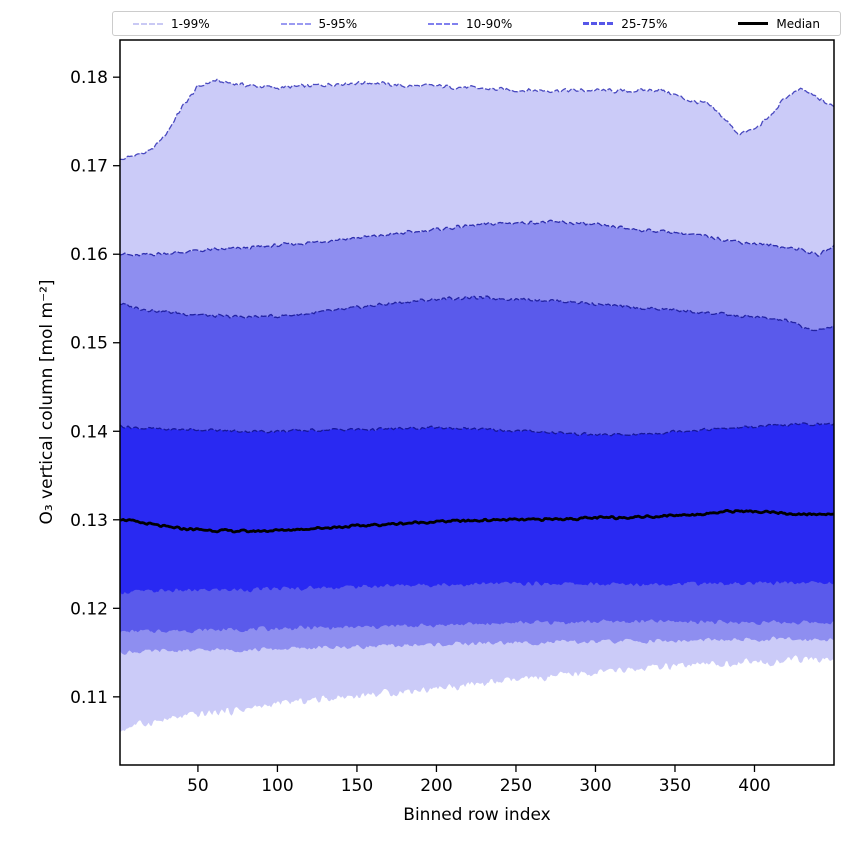 This screenshot has width=850, height=850. I want to click on legend-item-10-90: 10-90%, so click(470, 24).